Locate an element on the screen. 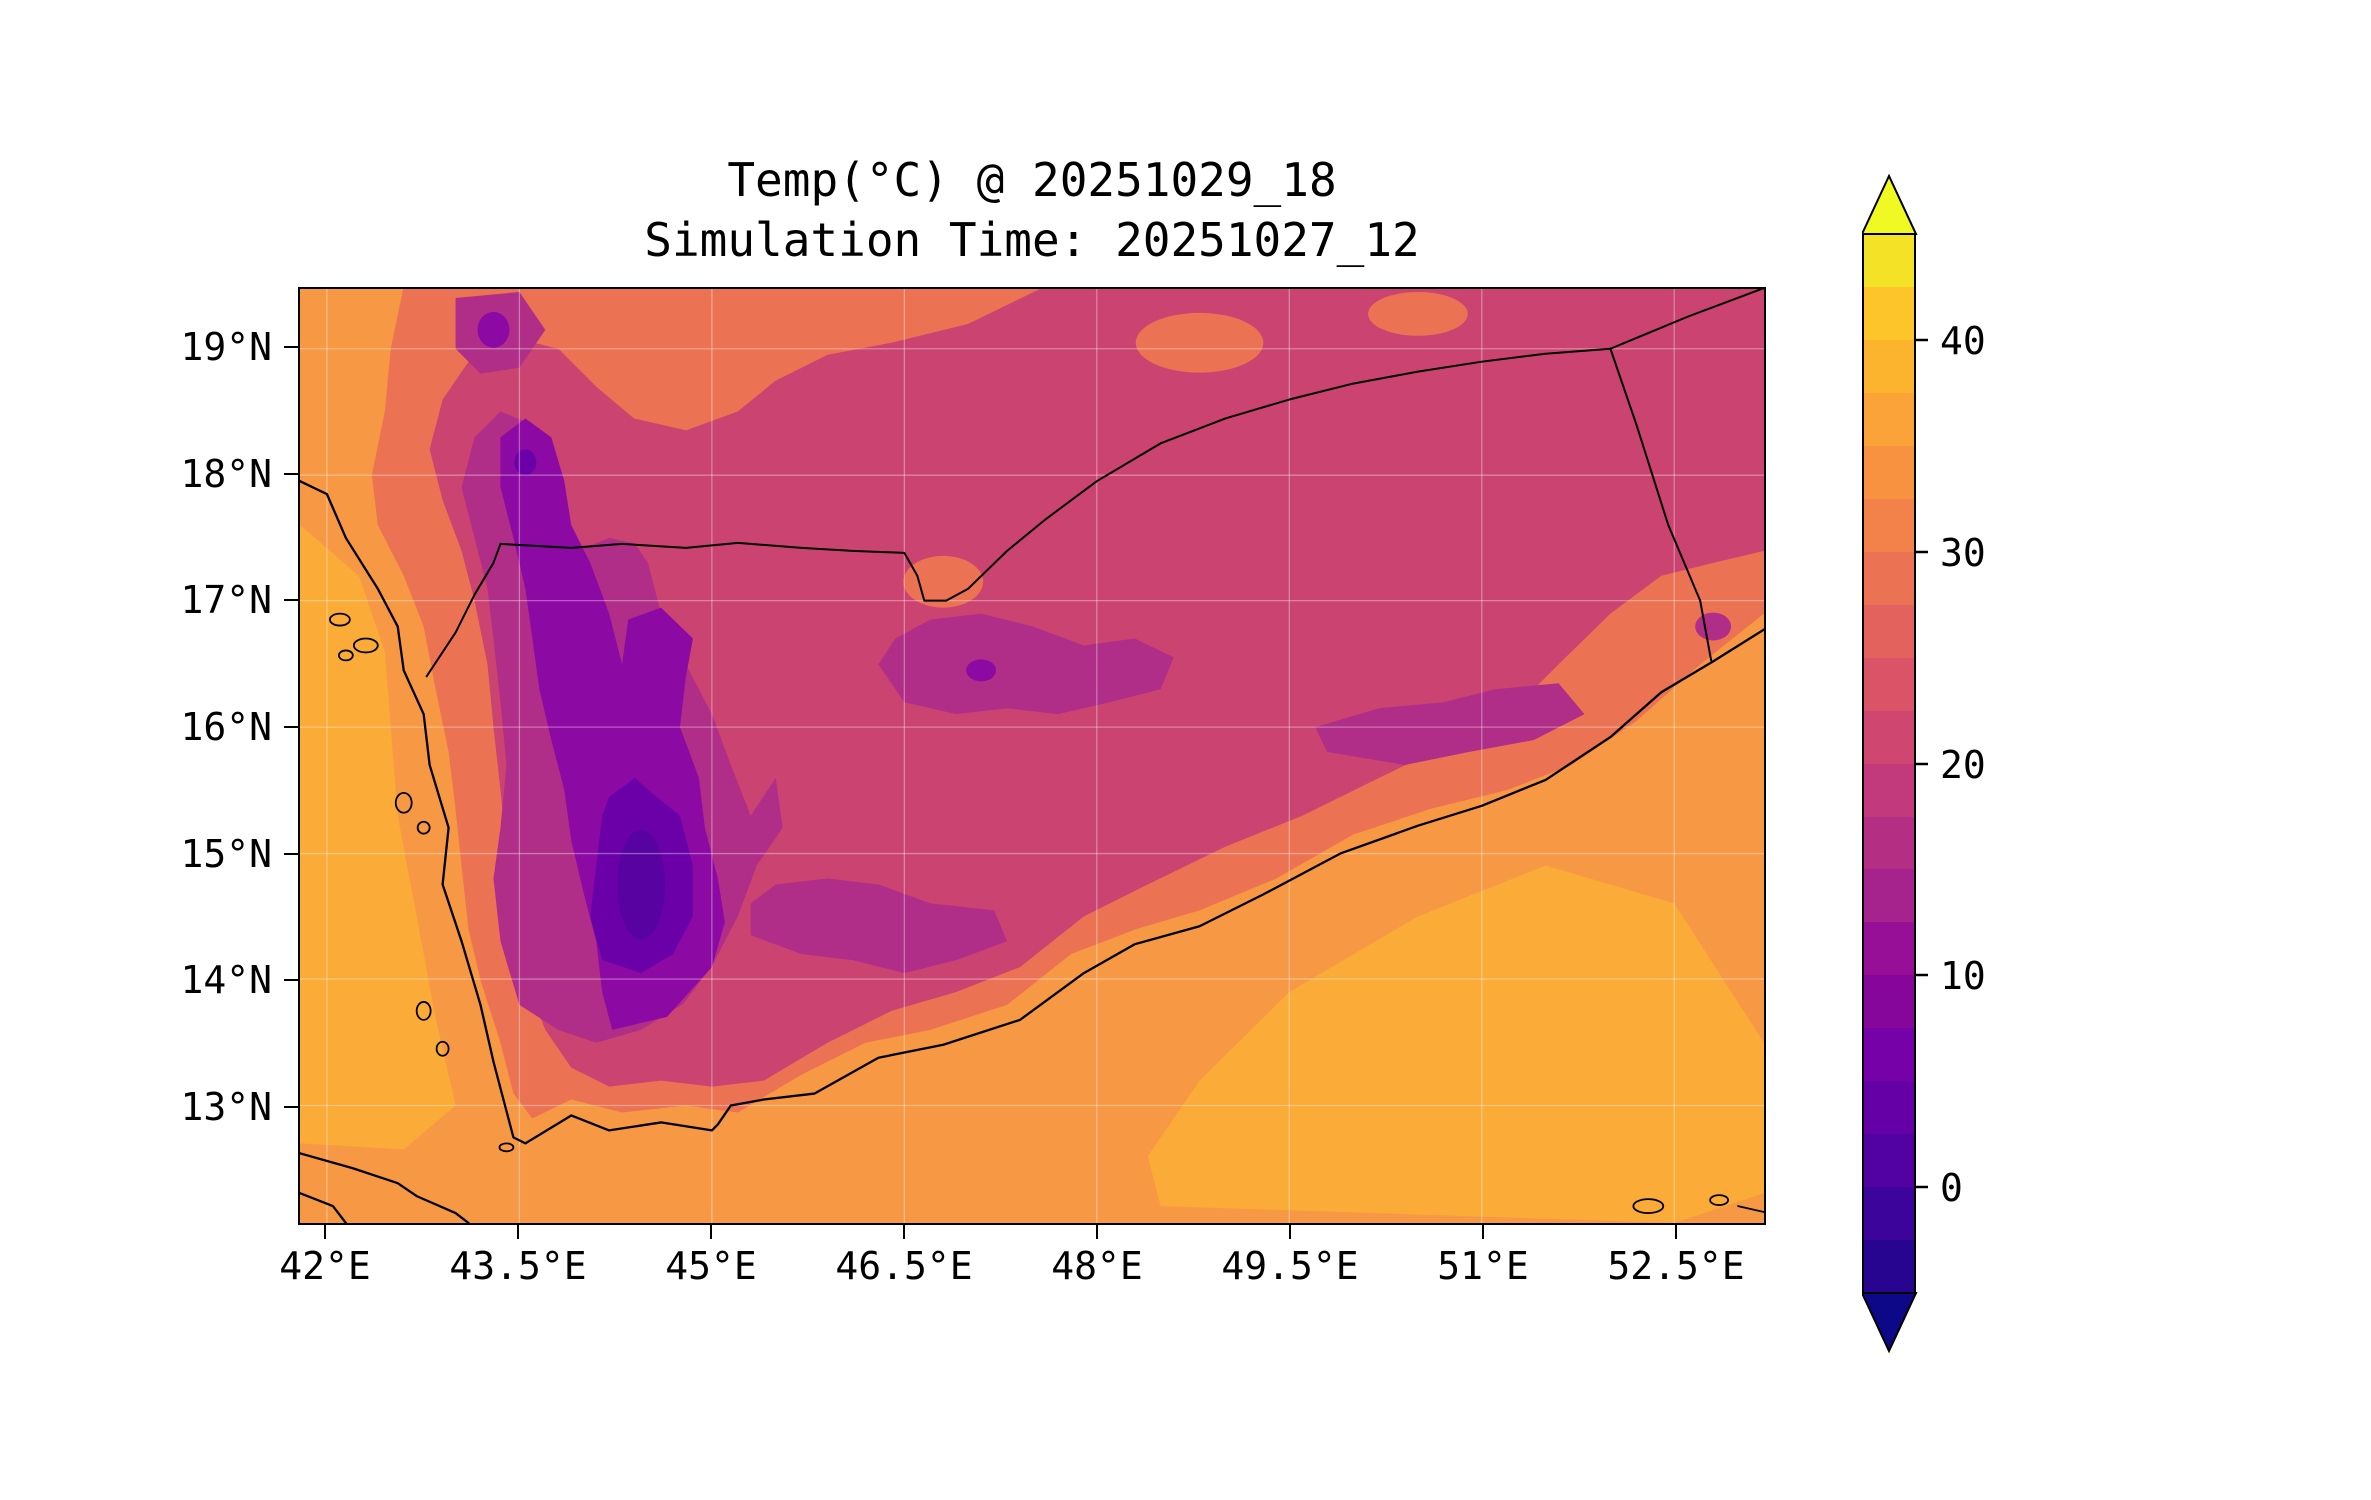 This screenshot has width=2371, height=1500. colorbar: 40 30 20 10 0 is located at coordinates (1924, 763).